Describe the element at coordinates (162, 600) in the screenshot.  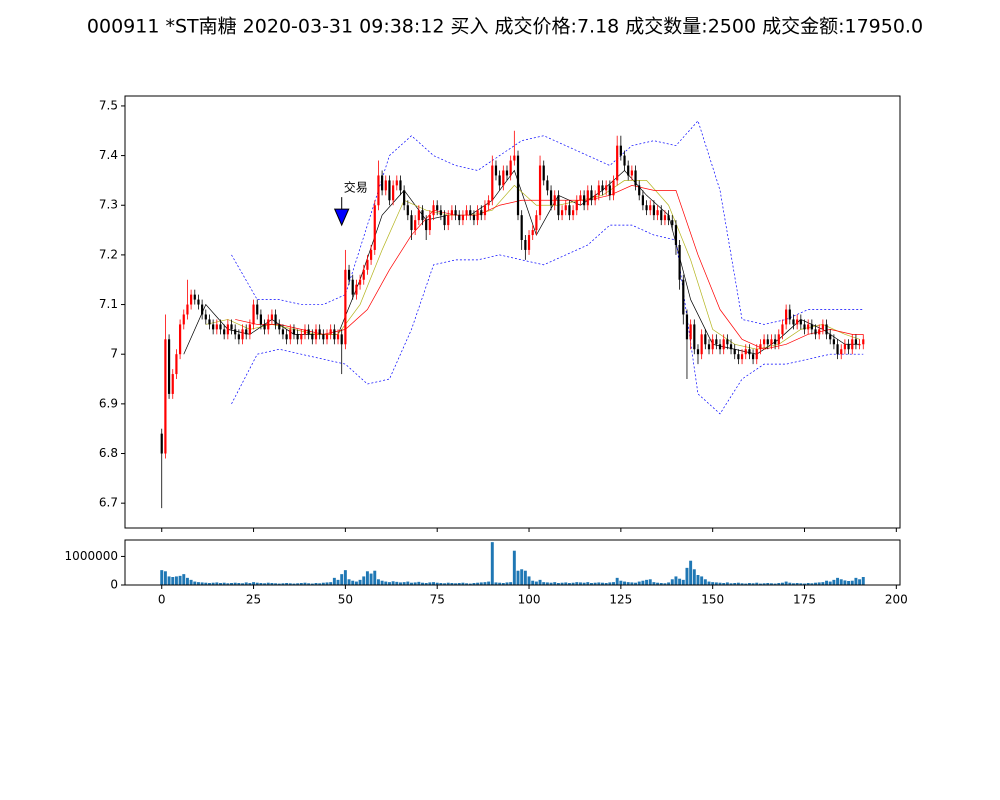
I see `x-tick-label: 0` at that location.